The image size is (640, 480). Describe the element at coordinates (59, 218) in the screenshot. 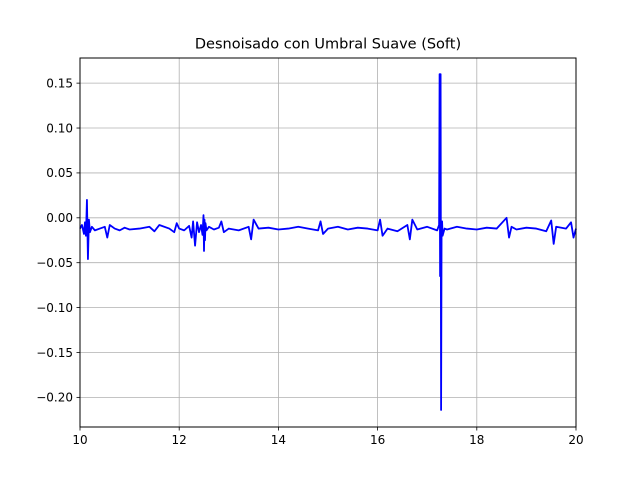

I see `y-tick-label: 0.00` at that location.